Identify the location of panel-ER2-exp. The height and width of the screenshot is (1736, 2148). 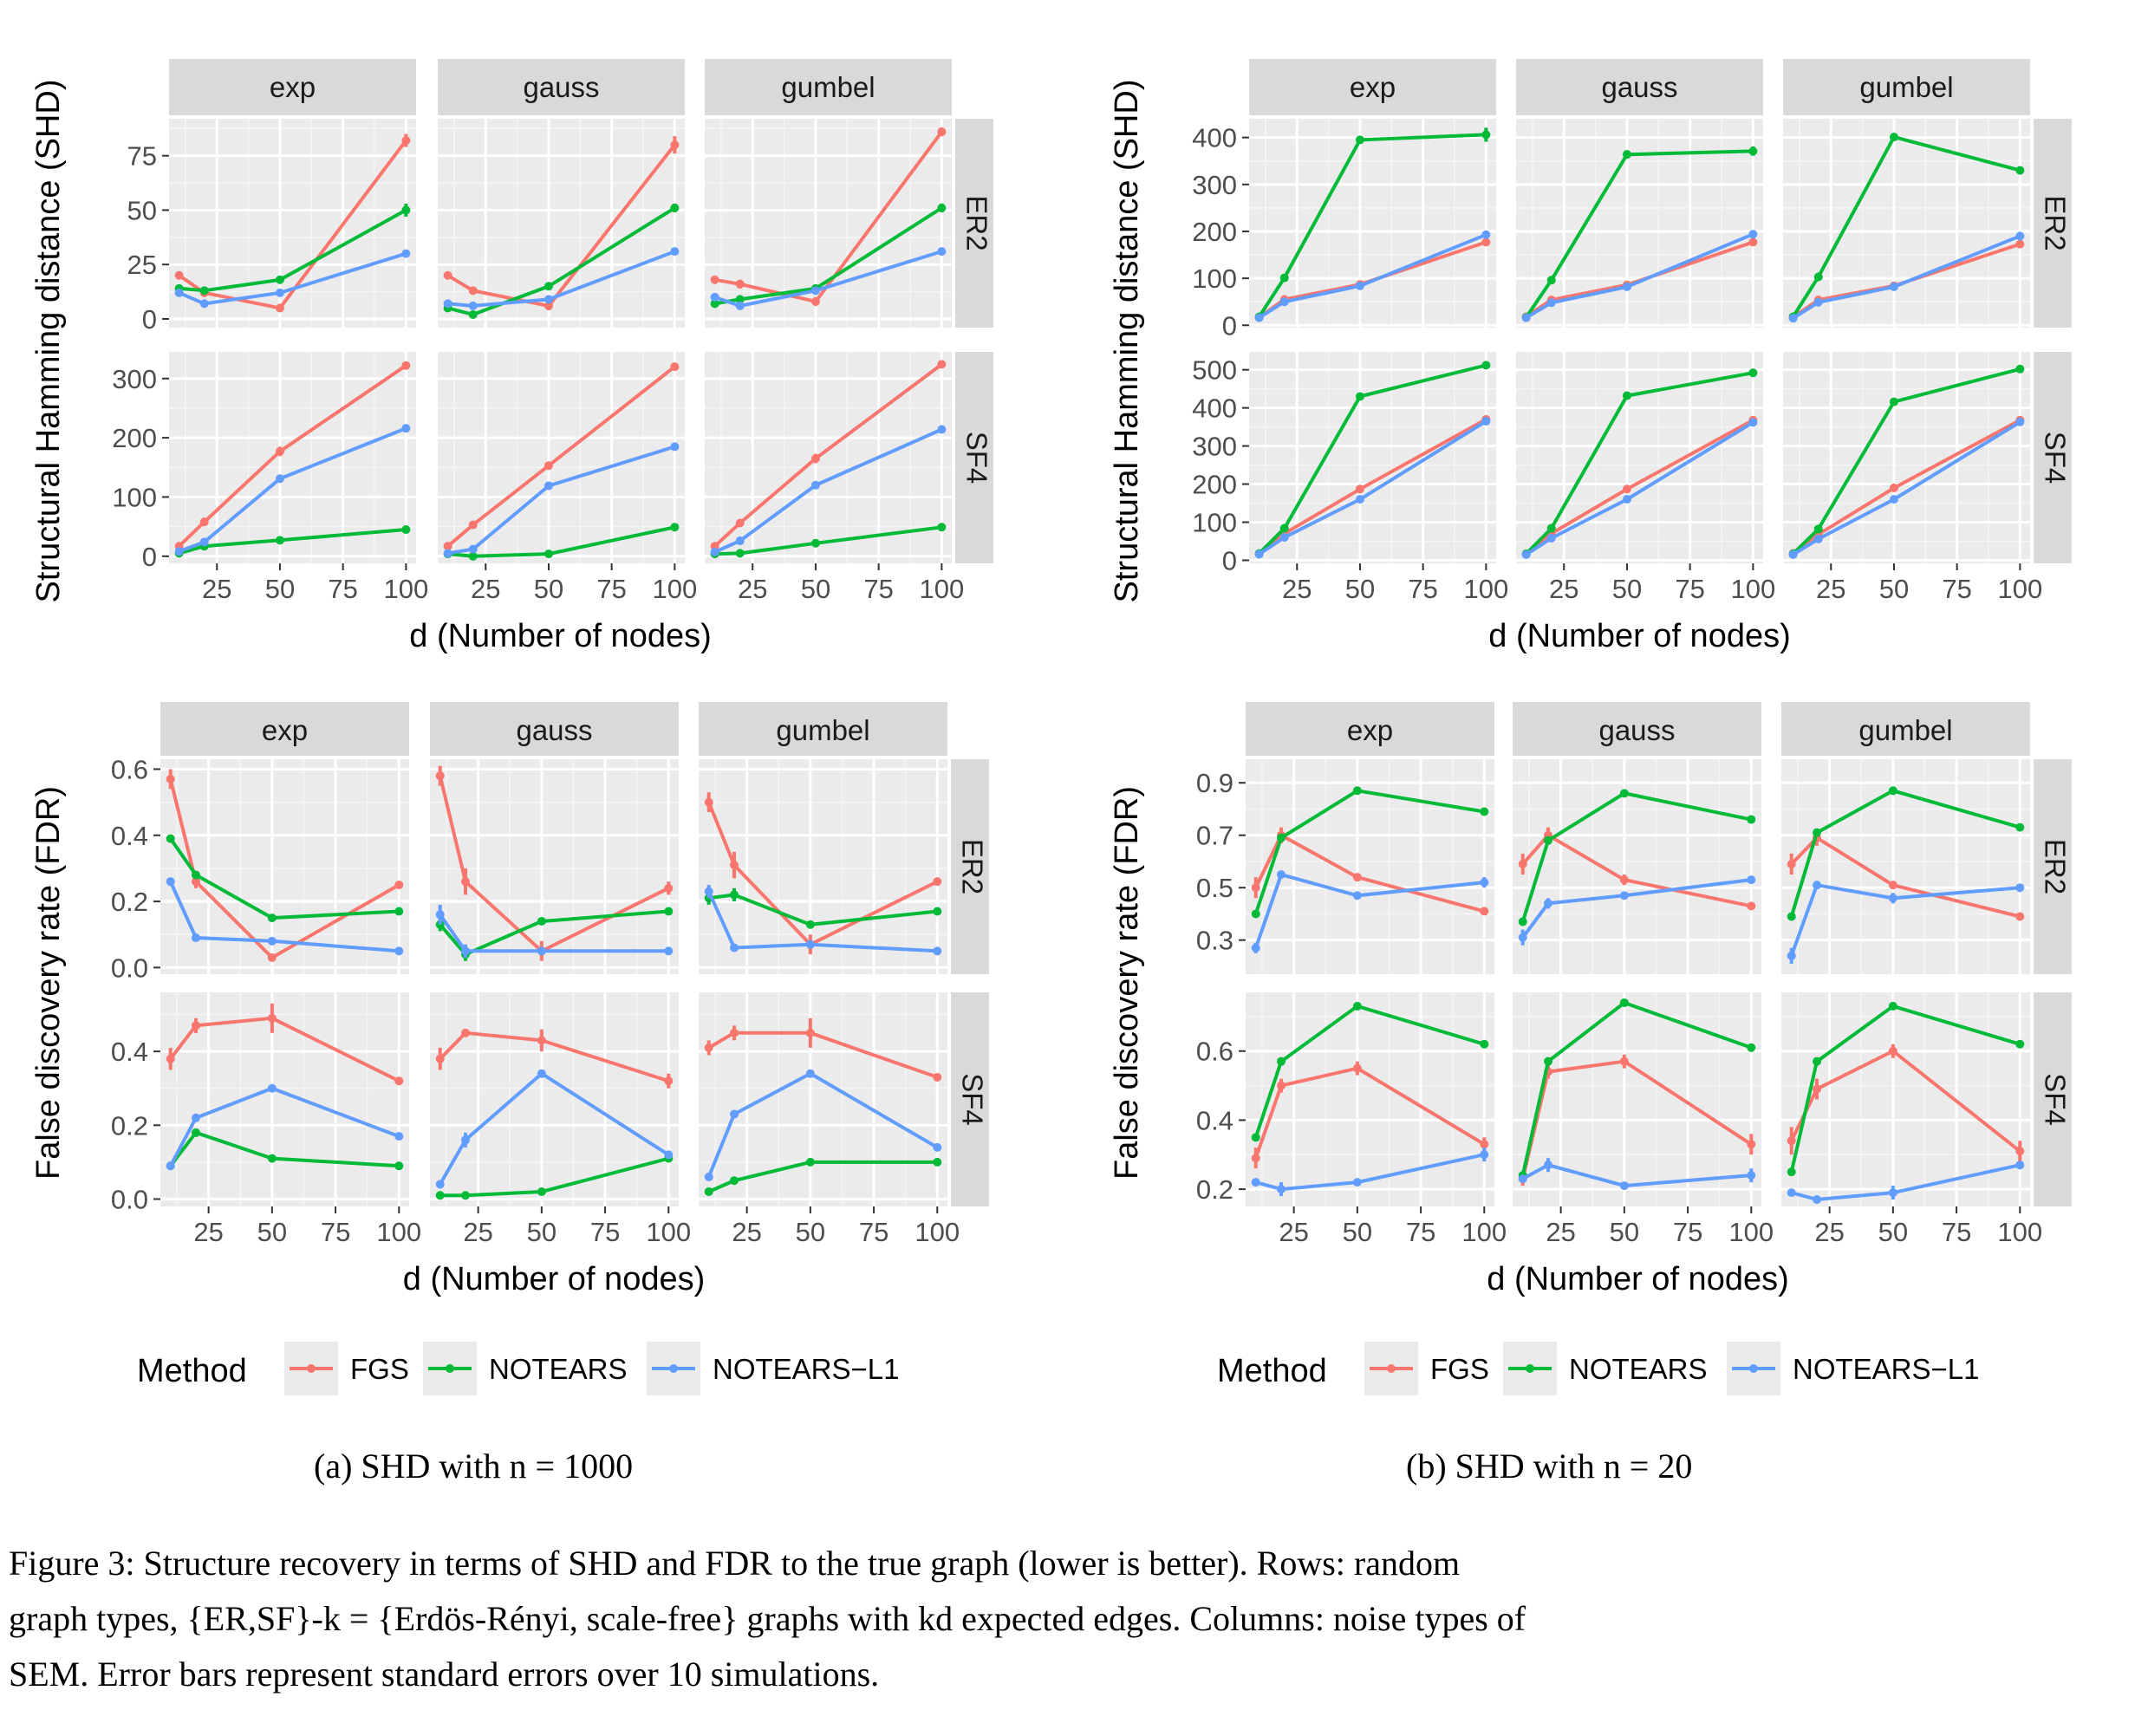
(292, 224).